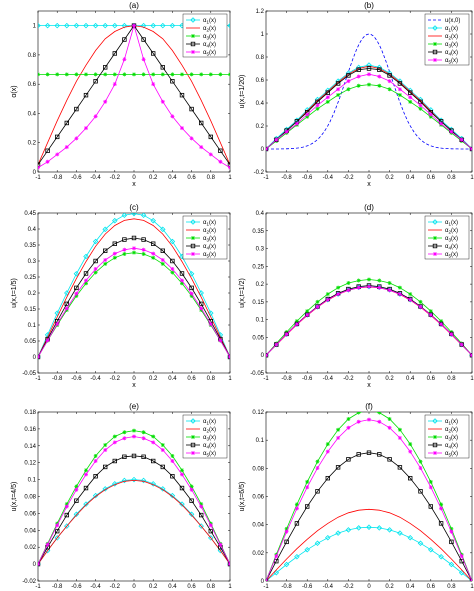 The image size is (474, 591). Describe the element at coordinates (35, 173) in the screenshot. I see `y-tick-label: 0` at that location.